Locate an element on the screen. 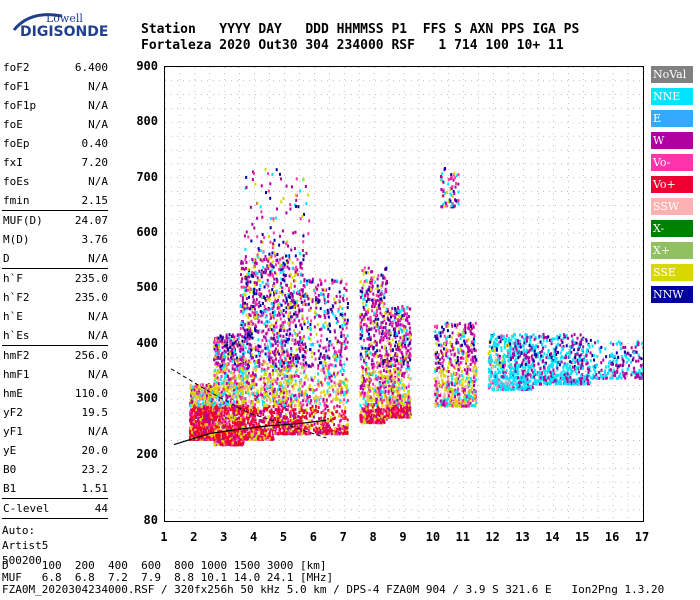  param-row: B1 1.51 is located at coordinates (55, 488).